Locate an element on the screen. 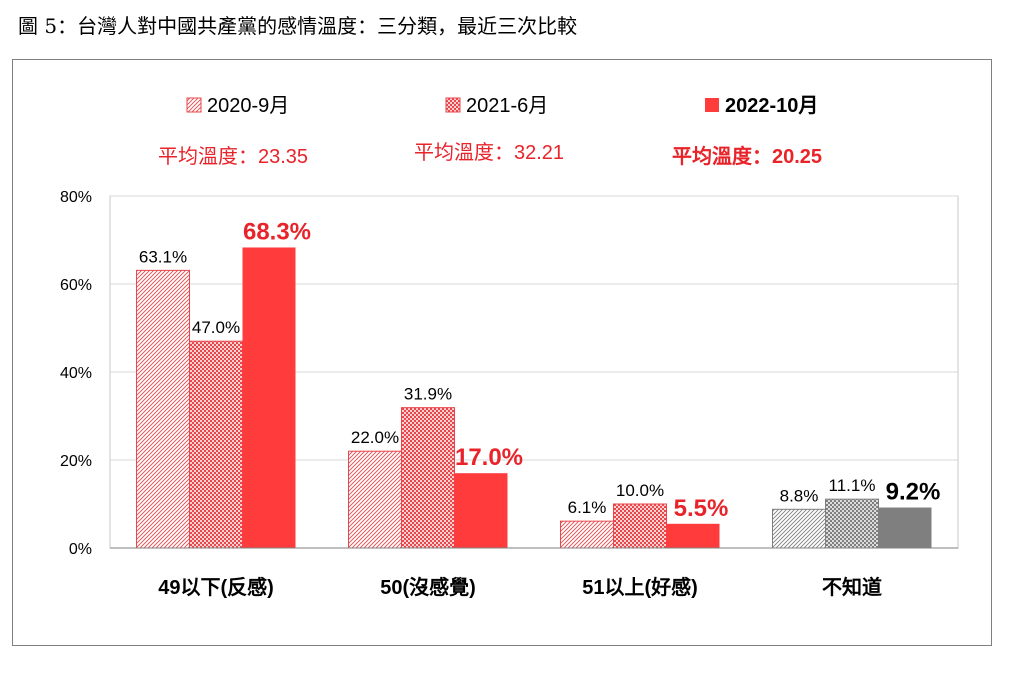 The width and height of the screenshot is (1017, 684). bar-label-2020-1: 22.0% is located at coordinates (375, 437).